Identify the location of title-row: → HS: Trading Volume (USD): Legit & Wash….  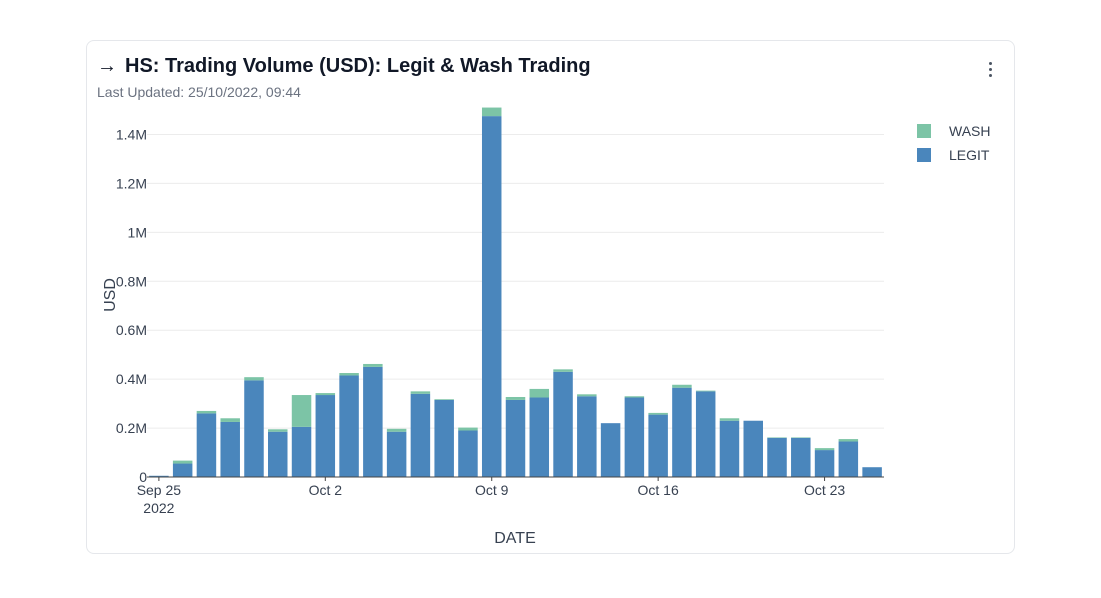
(550, 66).